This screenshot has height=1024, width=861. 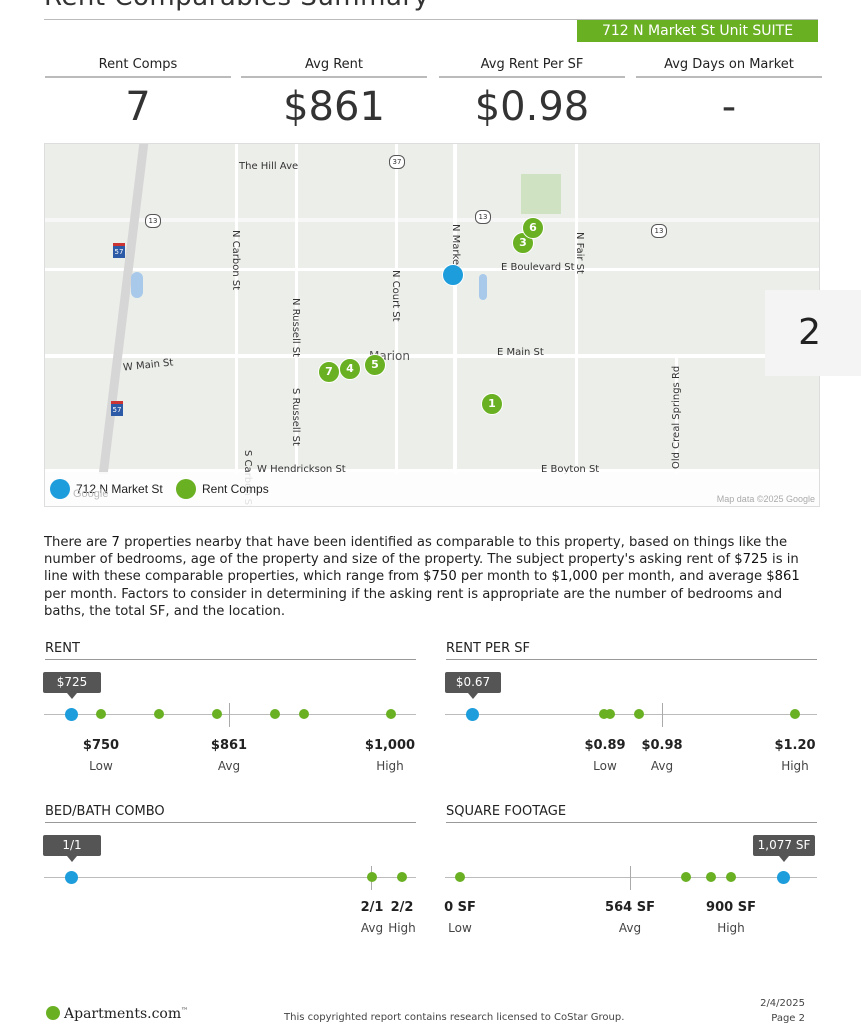 I want to click on street-label: W Main St, so click(x=148, y=365).